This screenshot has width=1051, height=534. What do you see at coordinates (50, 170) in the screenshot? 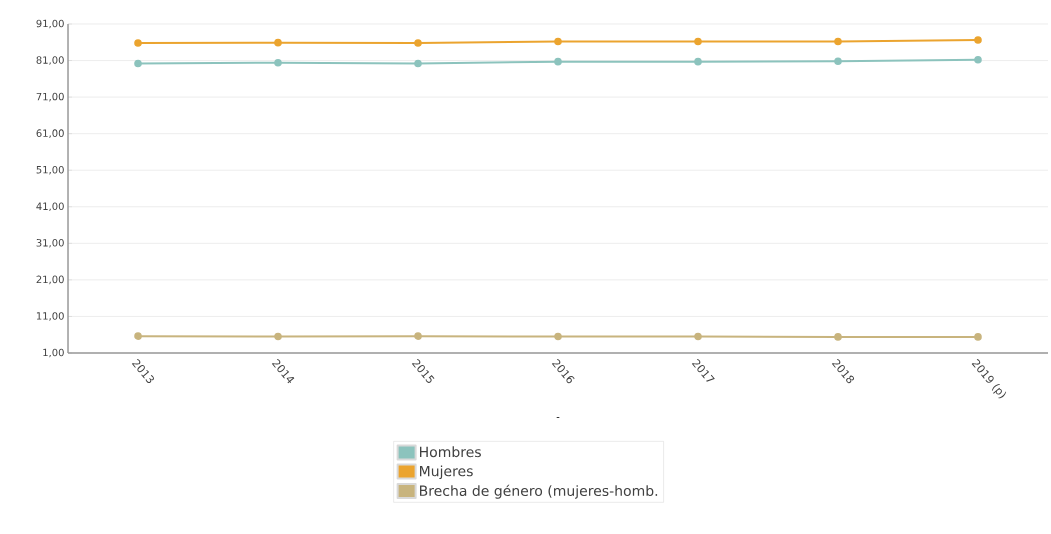
I see `y-tick-label: 51,00` at bounding box center [50, 170].